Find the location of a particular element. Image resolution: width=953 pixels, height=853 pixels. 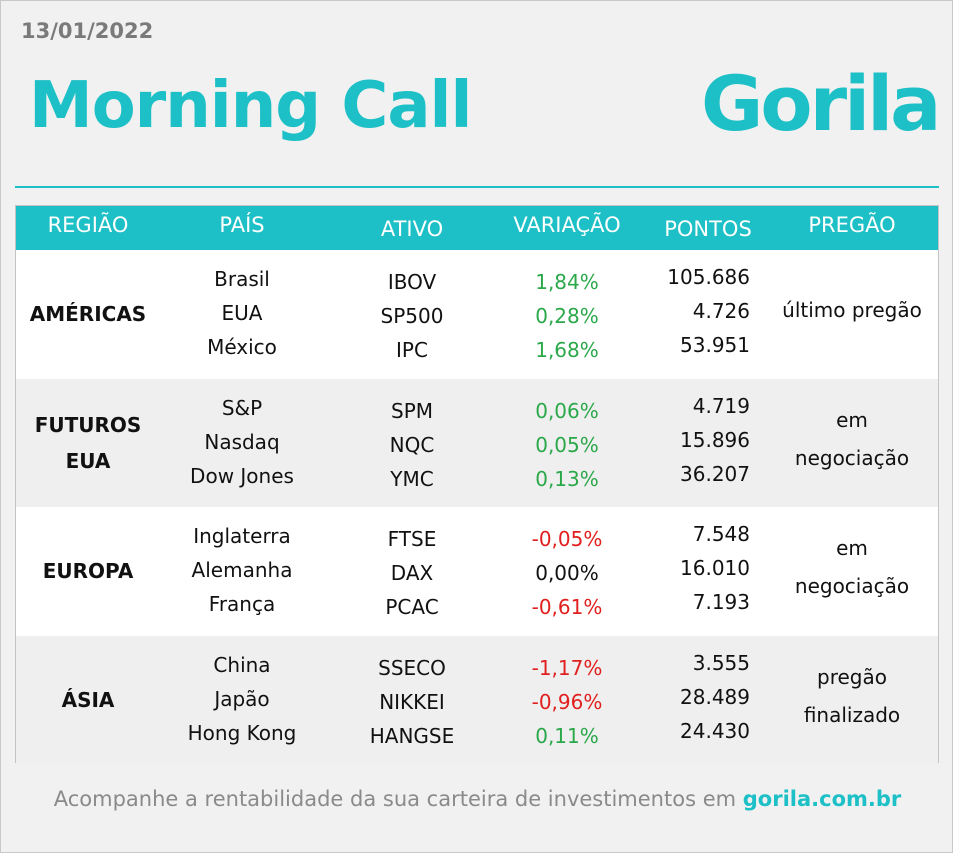

asset: IBOV is located at coordinates (412, 282).